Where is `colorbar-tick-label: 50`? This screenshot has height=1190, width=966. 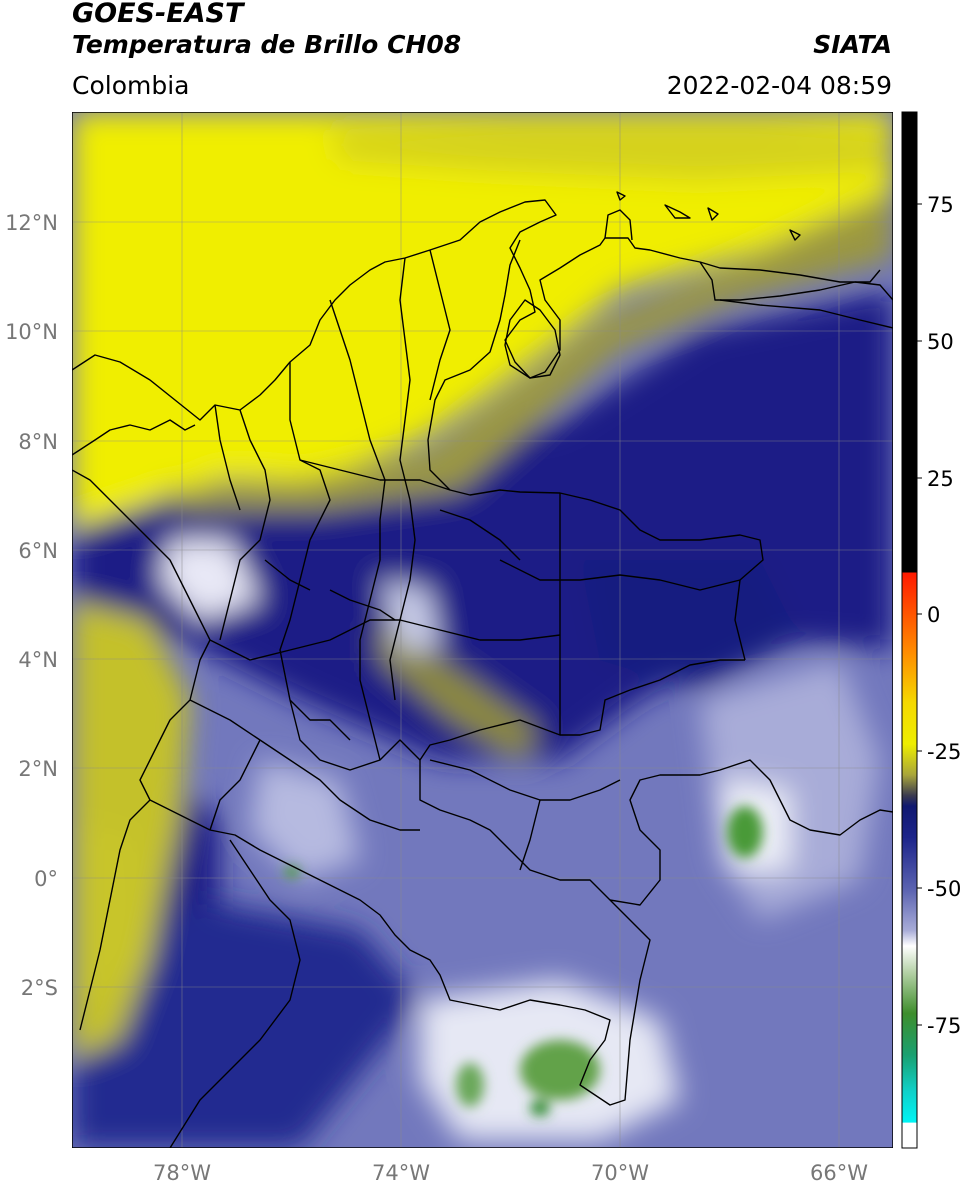
colorbar-tick-label: 50 is located at coordinates (940, 342).